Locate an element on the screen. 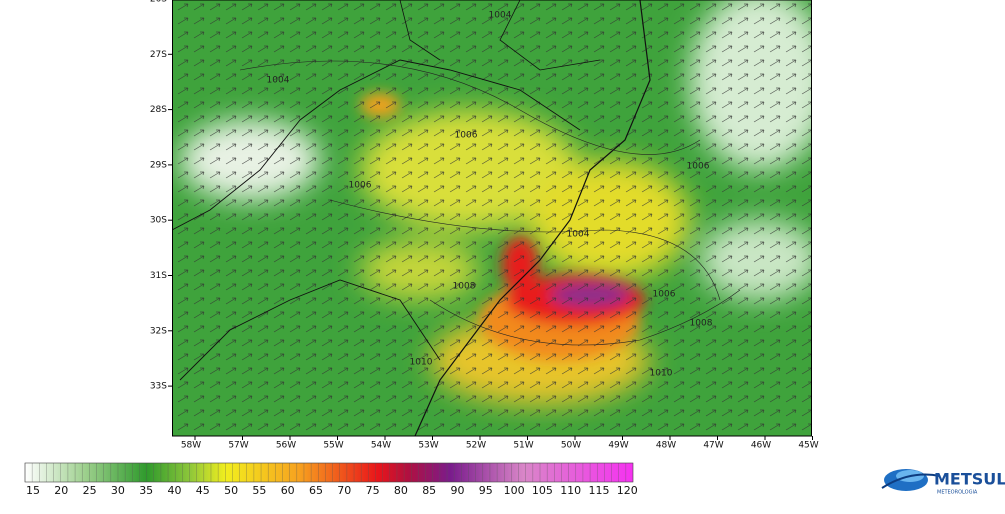 This screenshot has width=1005, height=514. colorbar-label: 45 is located at coordinates (203, 490).